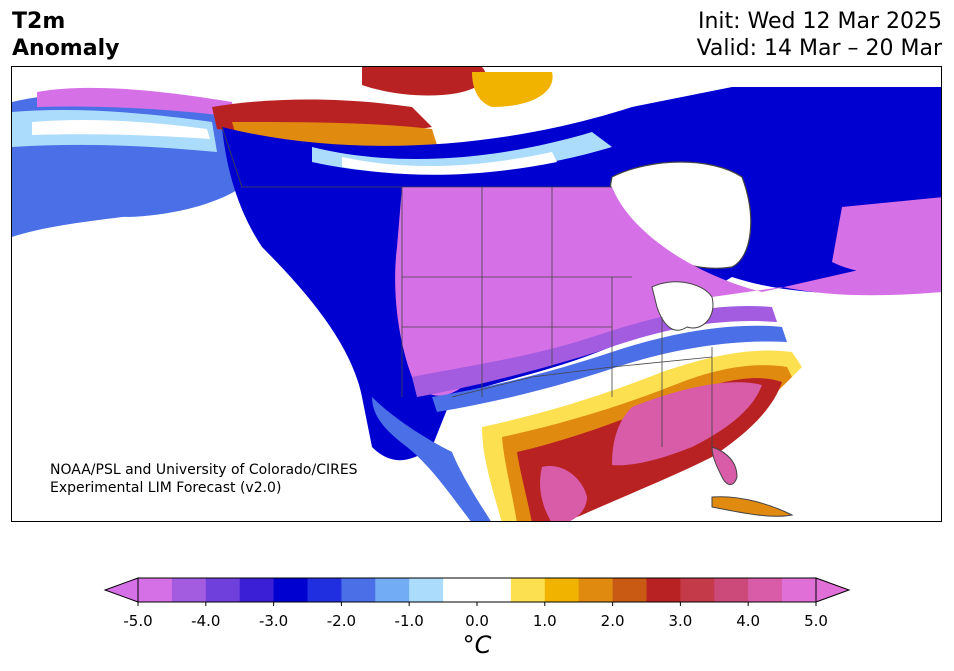 The image size is (954, 671). What do you see at coordinates (66, 48) in the screenshot?
I see `title-subtitle: Anomaly` at bounding box center [66, 48].